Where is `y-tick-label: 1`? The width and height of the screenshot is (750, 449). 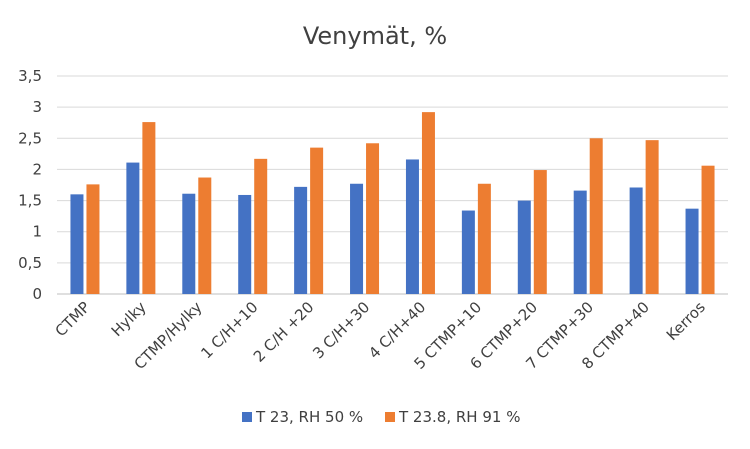
y-tick-label: 1 is located at coordinates (37, 232).